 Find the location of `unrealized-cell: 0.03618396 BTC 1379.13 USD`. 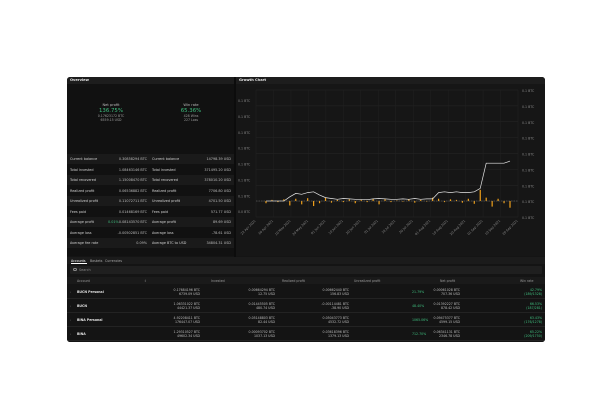

unrealized-cell: 0.03618396 BTC 1379.13 USD is located at coordinates (336, 334).